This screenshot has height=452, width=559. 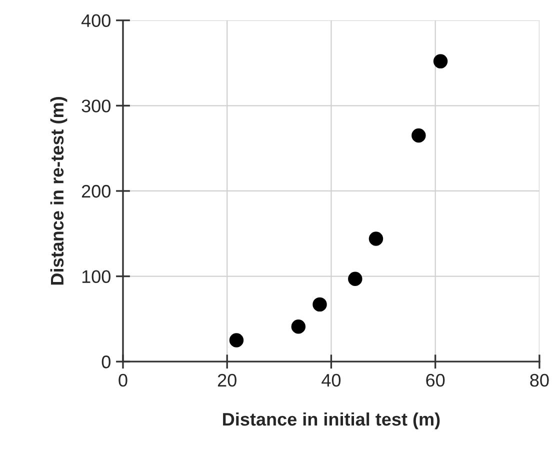 What do you see at coordinates (539, 380) in the screenshot?
I see `x-tick-label: 80` at bounding box center [539, 380].